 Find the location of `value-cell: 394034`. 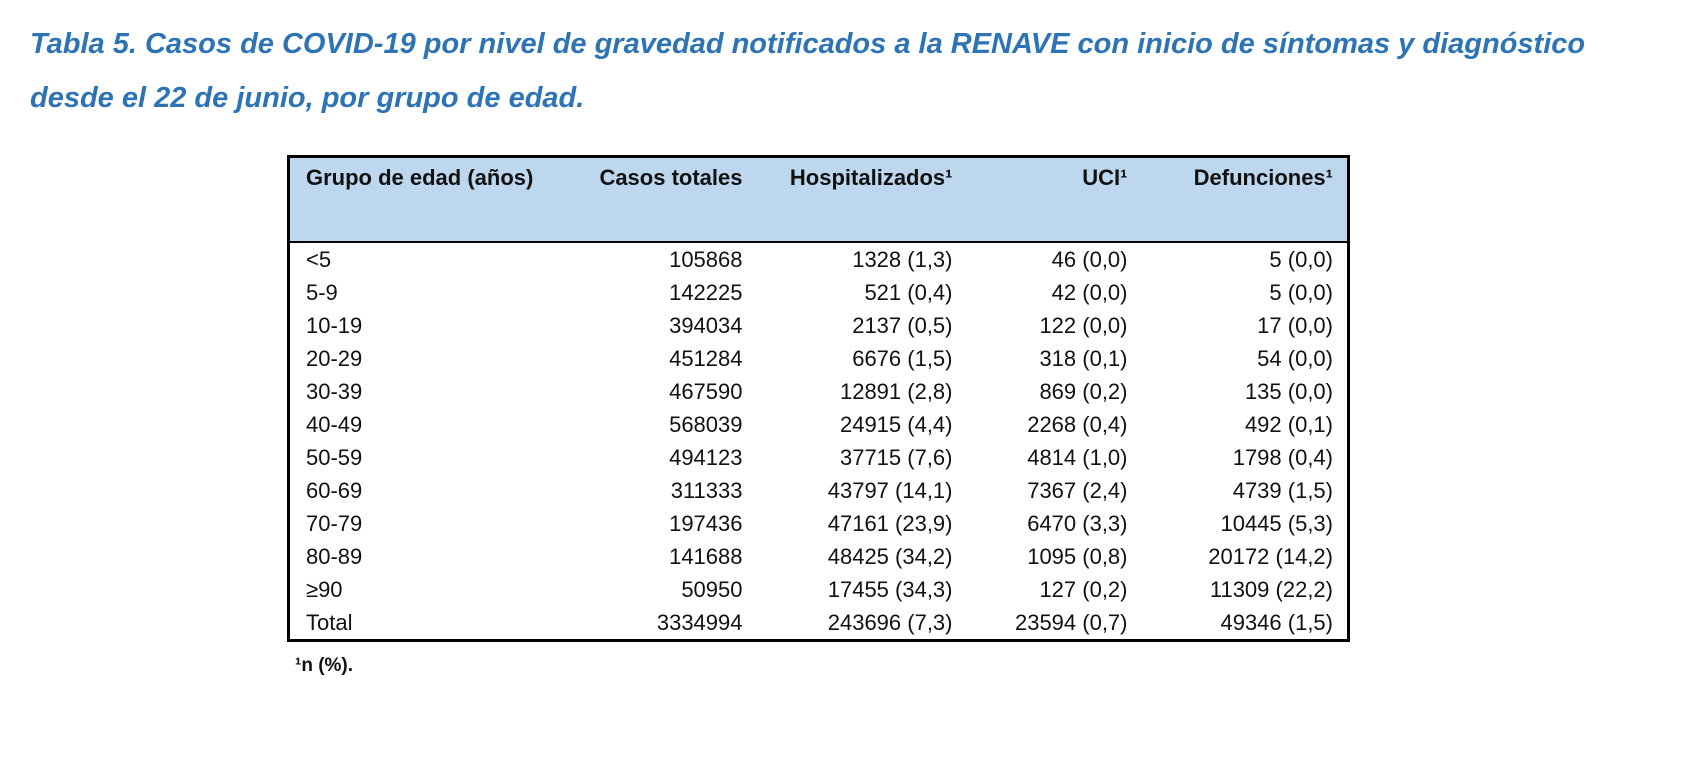

value-cell: 394034 is located at coordinates (706, 325).